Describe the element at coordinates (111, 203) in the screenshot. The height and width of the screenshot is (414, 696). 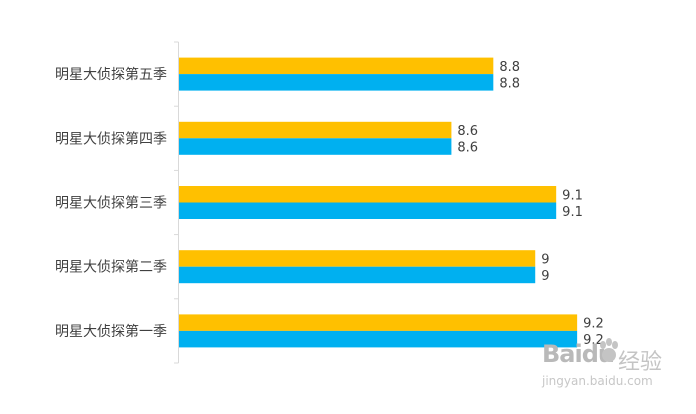
I see `category-label: 明星大侦探第三季` at that location.